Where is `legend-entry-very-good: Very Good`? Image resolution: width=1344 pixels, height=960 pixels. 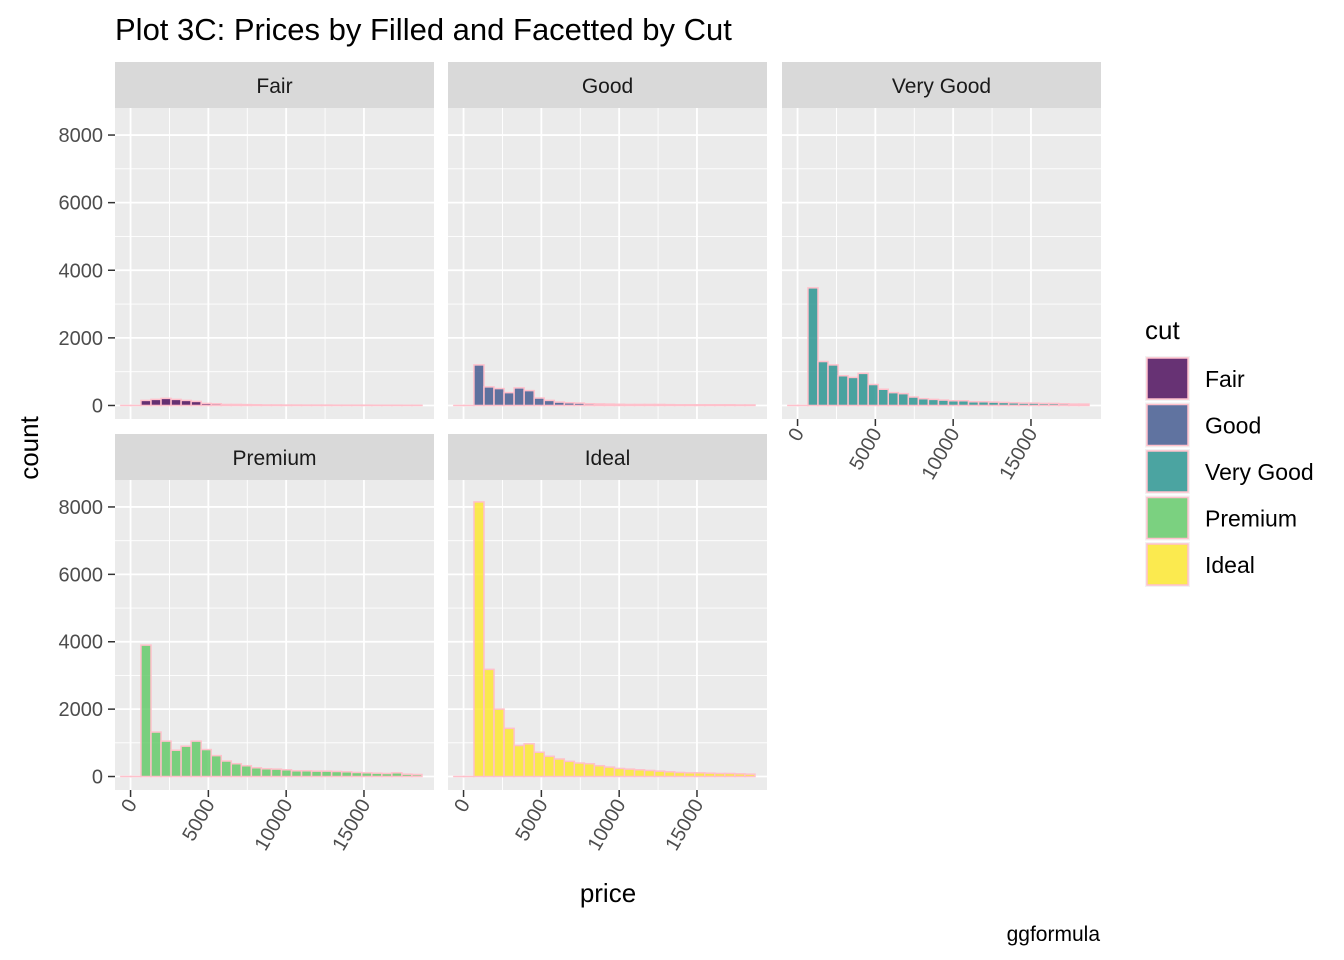 legend-entry-very-good: Very Good is located at coordinates (1229, 471).